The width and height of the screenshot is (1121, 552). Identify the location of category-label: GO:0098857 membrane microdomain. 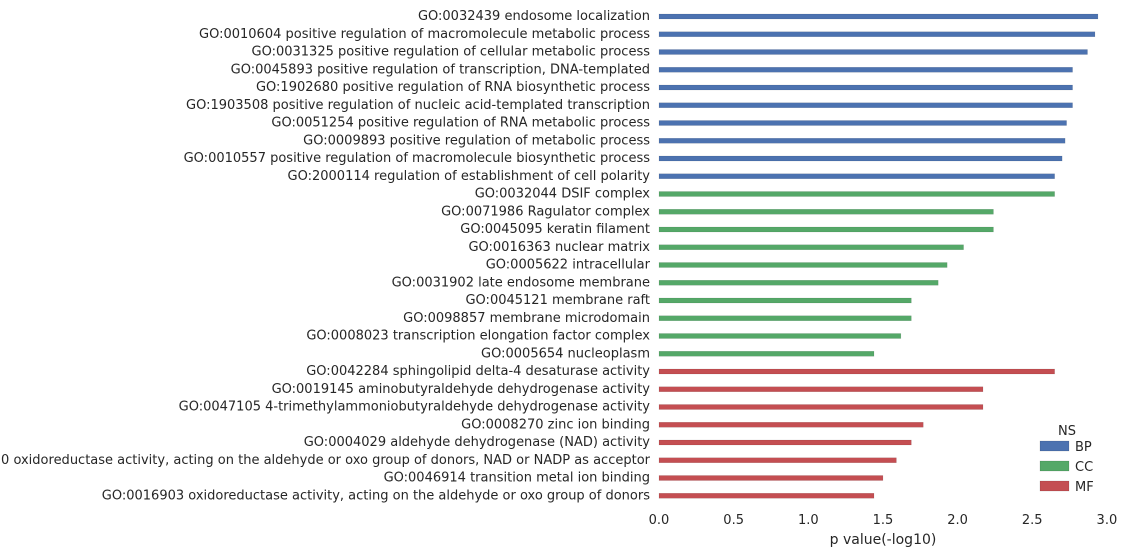
(526, 318).